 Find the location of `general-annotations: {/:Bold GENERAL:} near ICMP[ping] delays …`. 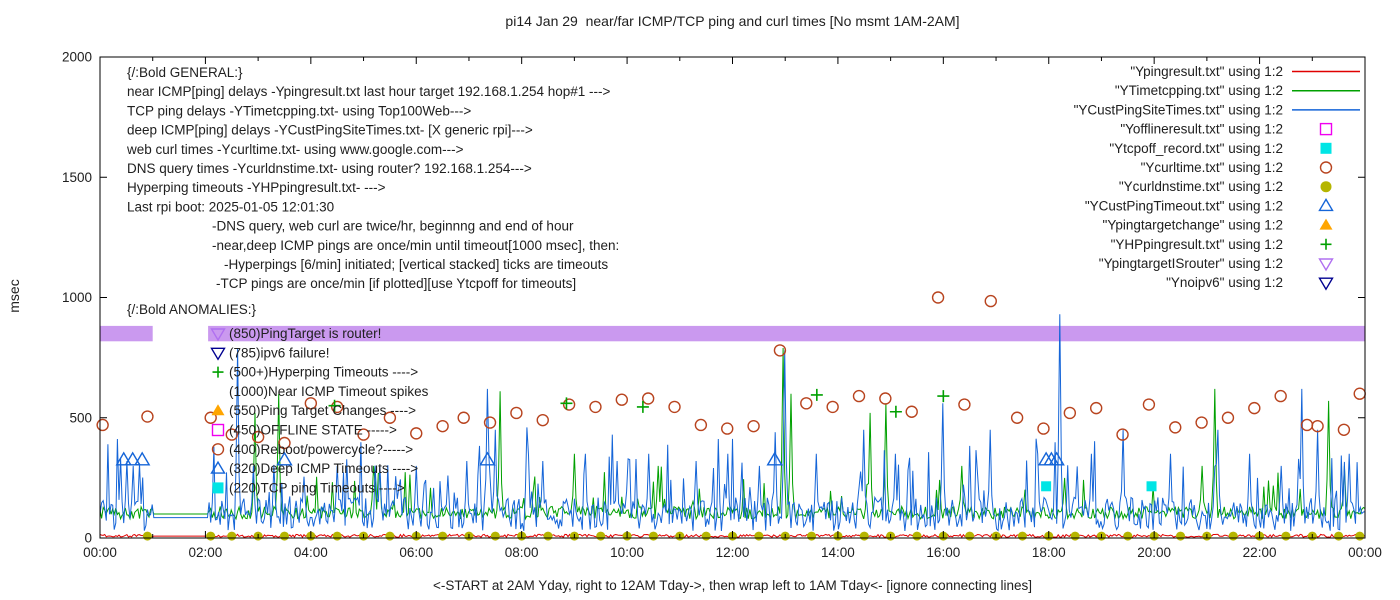

general-annotations: {/:Bold GENERAL:} near ICMP[ping] delays … is located at coordinates (372, 178).